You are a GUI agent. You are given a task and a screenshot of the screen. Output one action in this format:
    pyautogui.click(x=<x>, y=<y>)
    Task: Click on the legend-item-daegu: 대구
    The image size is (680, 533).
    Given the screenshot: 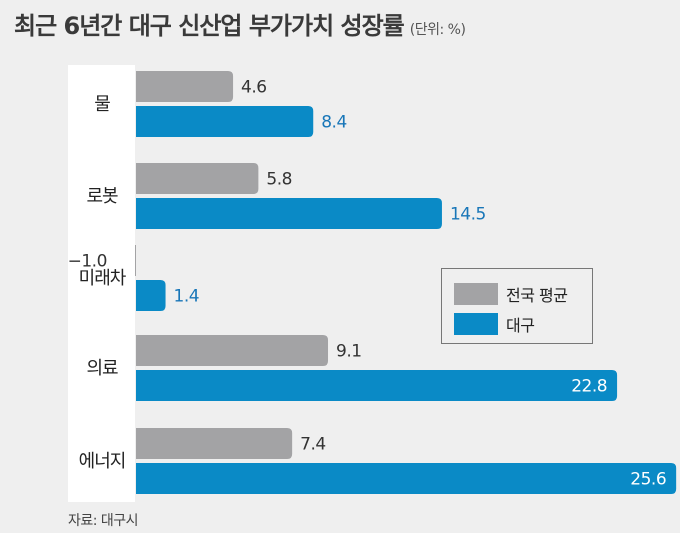 What is the action you would take?
    pyautogui.click(x=494, y=324)
    